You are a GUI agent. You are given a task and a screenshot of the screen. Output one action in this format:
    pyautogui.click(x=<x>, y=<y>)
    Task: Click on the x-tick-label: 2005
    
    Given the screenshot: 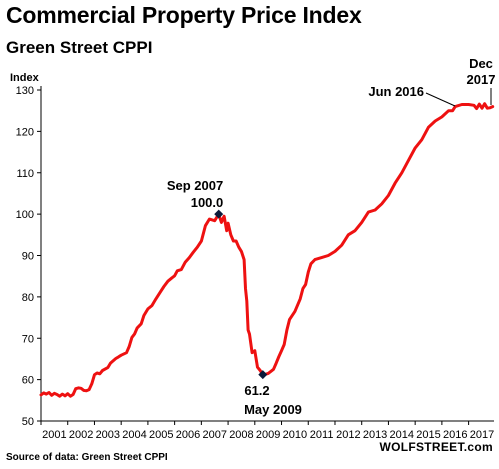 What is the action you would take?
    pyautogui.click(x=161, y=435)
    